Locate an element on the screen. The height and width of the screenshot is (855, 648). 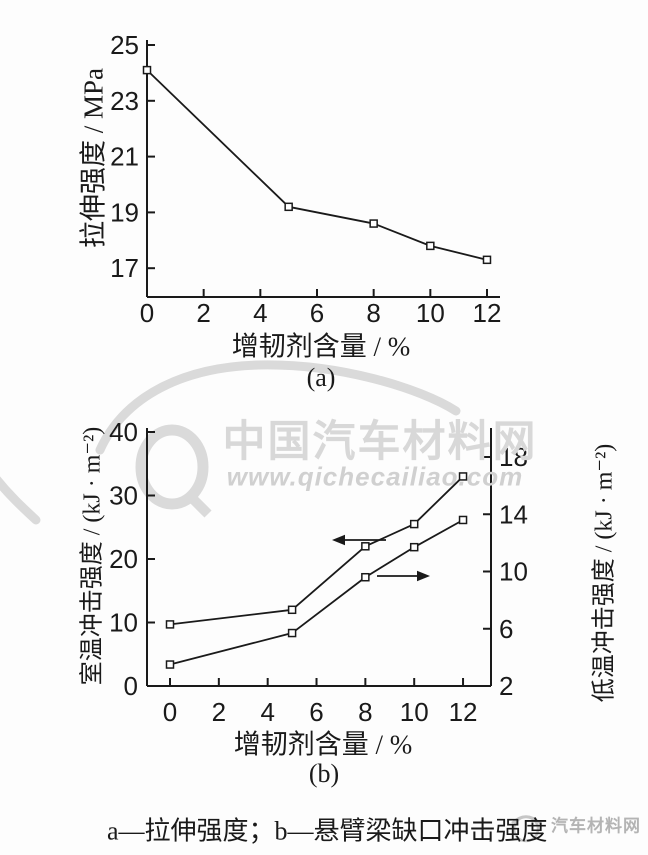
chart-a-y-tick-label: 19 is located at coordinates (124, 212).